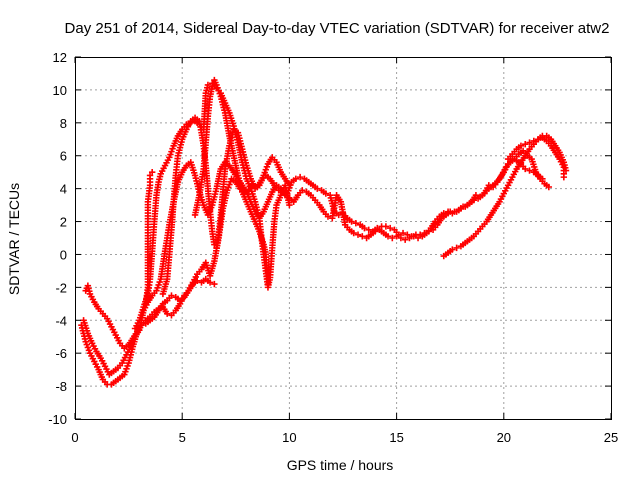 This screenshot has height=480, width=640. I want to click on y-tick-label: -10, so click(57, 419).